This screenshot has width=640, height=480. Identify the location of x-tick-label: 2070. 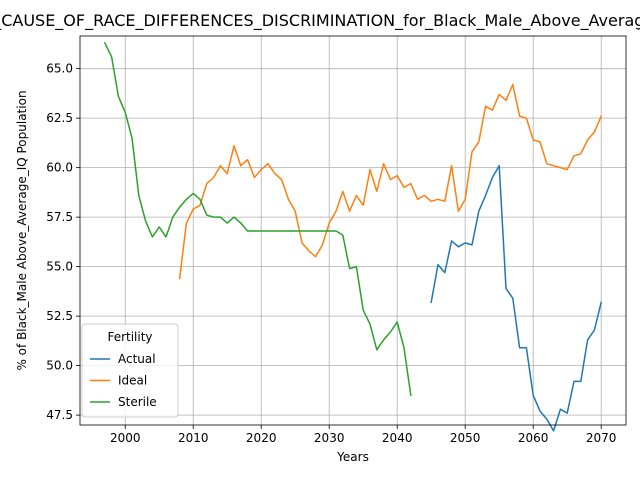
(601, 438).